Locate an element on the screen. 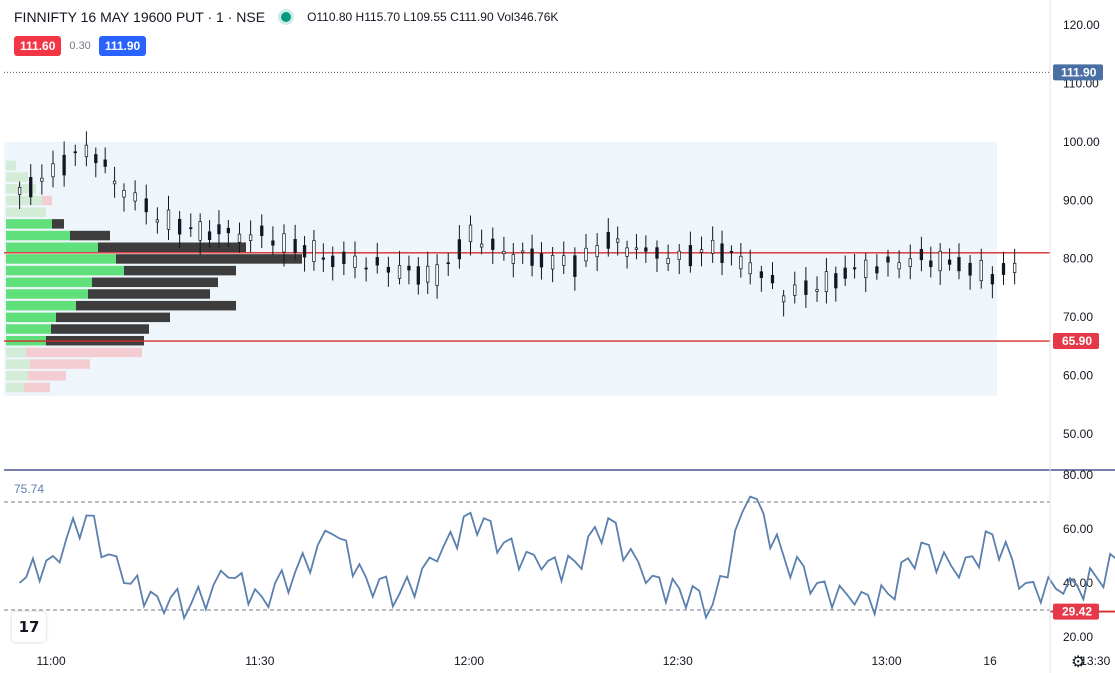 Image resolution: width=1115 pixels, height=673 pixels. rsi-axis-tick: 20.00 is located at coordinates (1078, 637).